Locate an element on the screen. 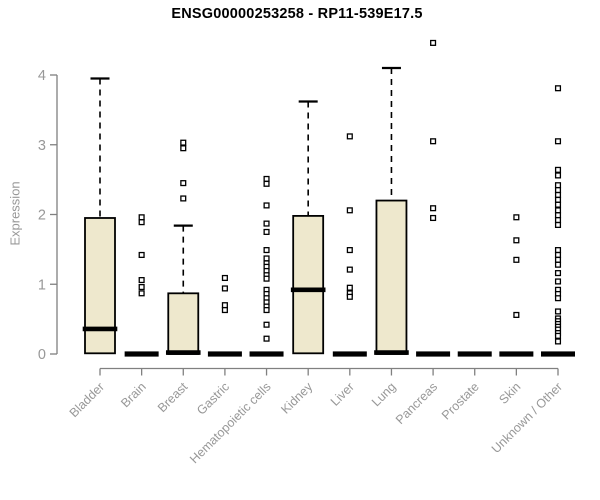 Image resolution: width=600 pixels, height=500 pixels. y-tick-label: 0 is located at coordinates (42, 355).